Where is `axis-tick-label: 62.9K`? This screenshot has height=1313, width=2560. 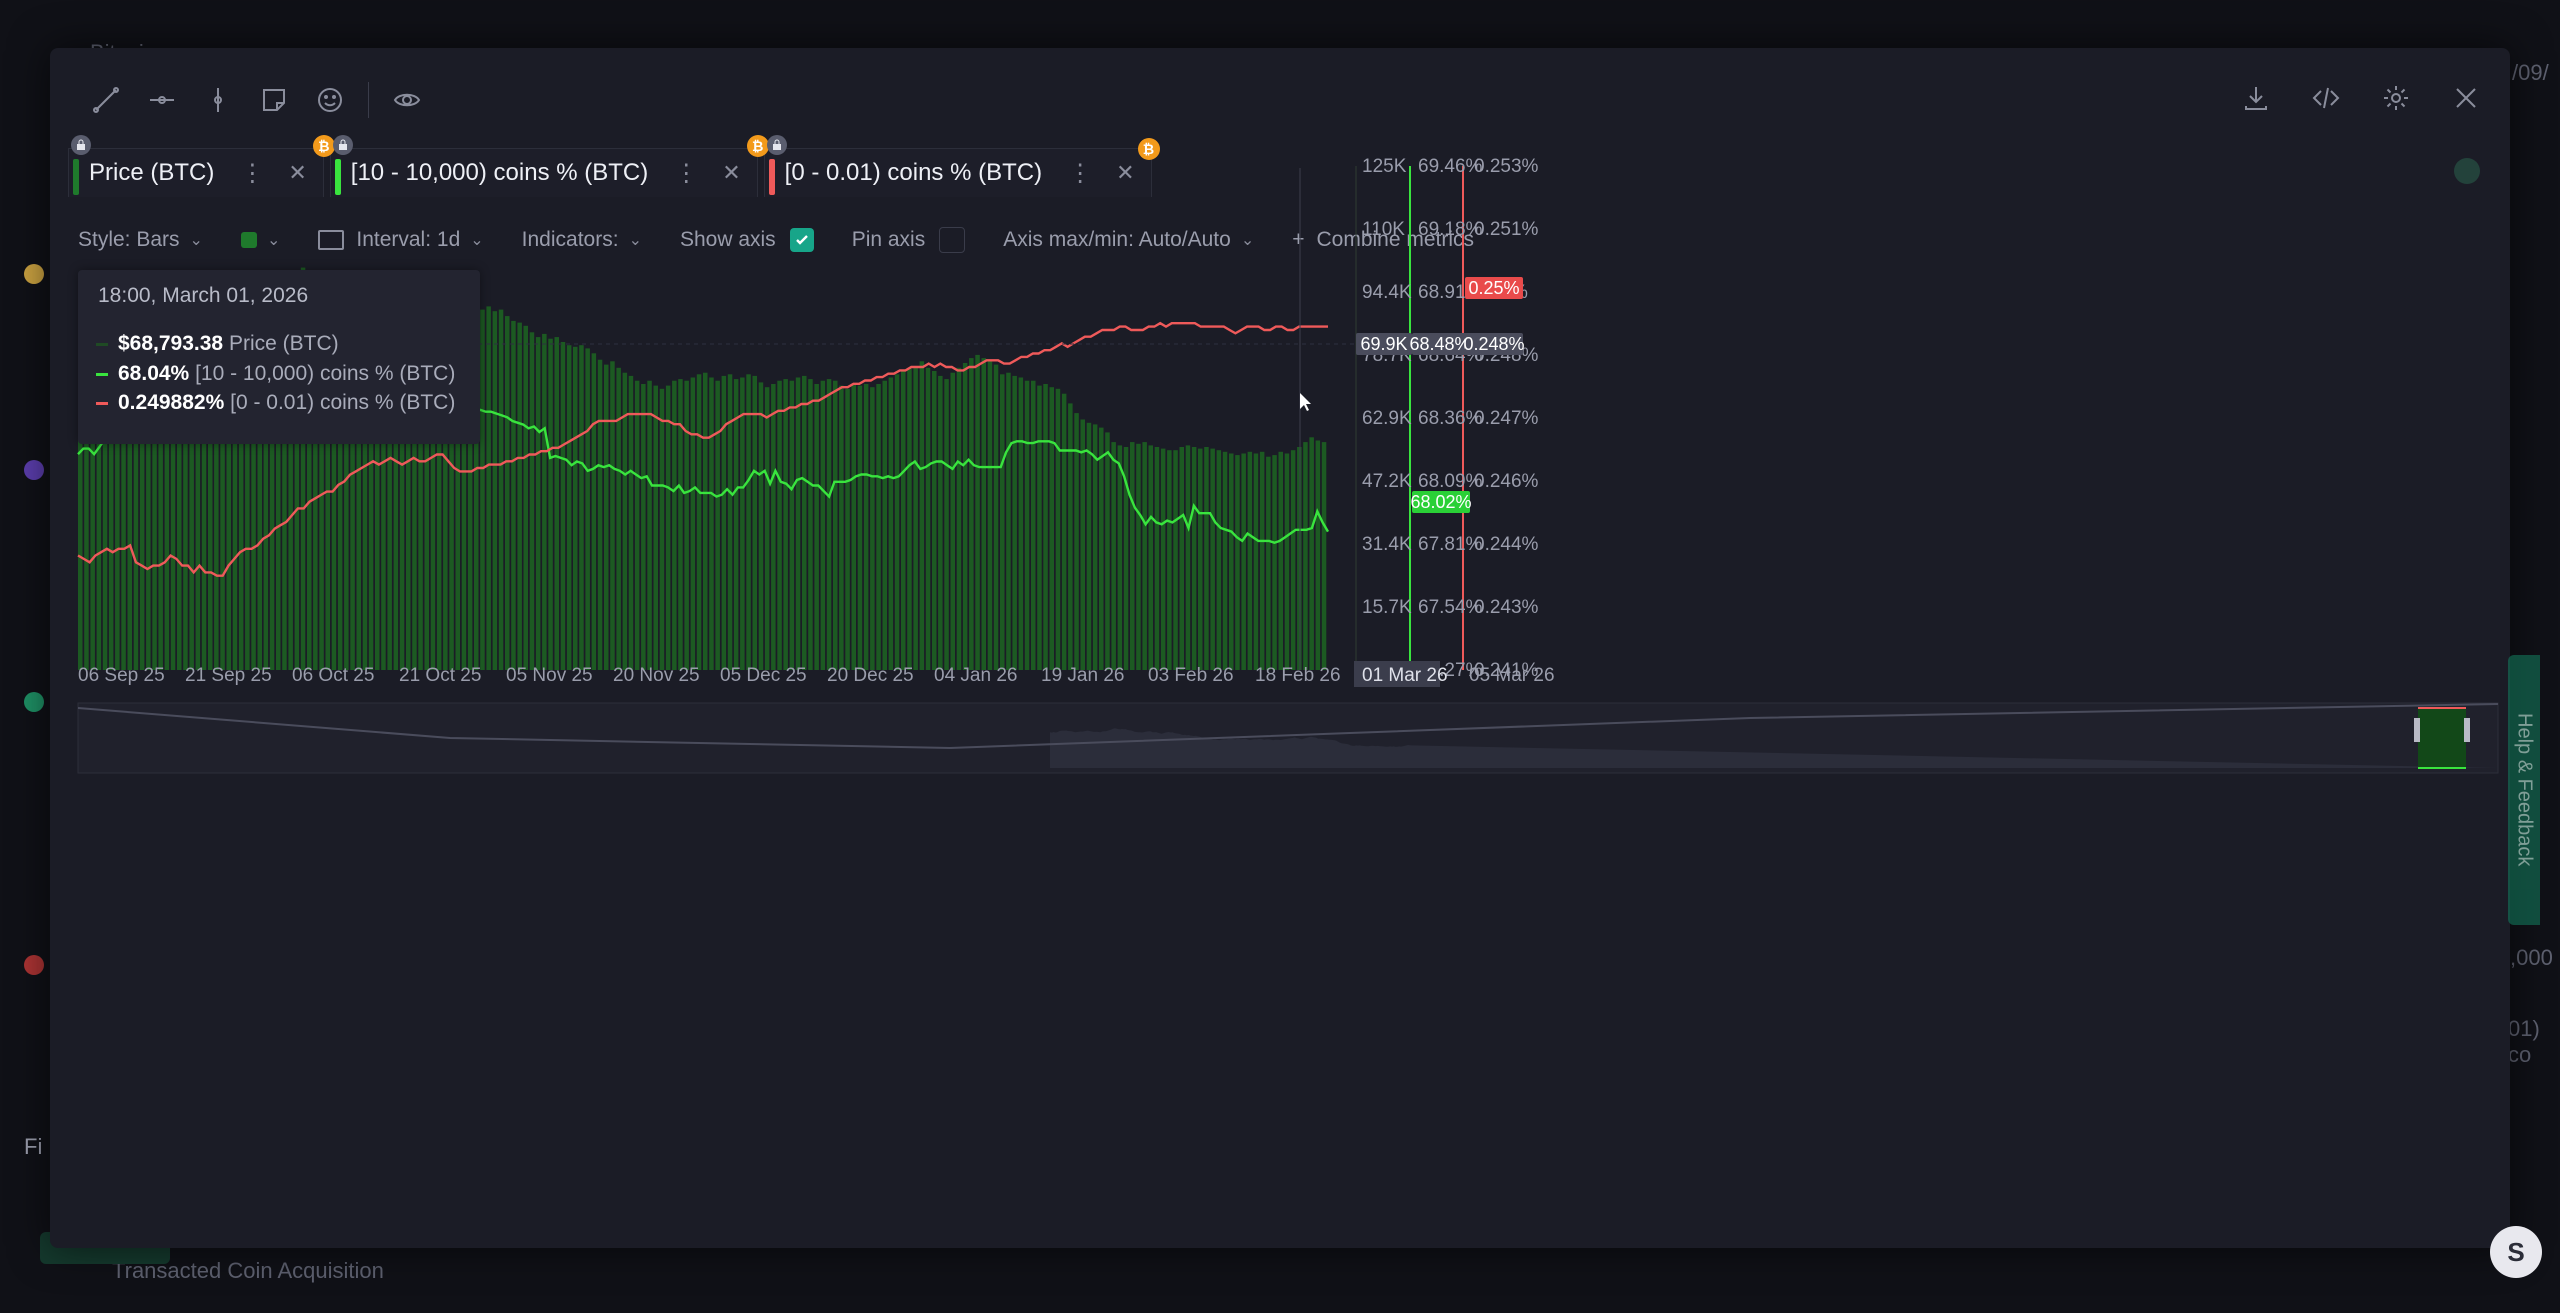
axis-tick-label: 62.9K is located at coordinates (1387, 418).